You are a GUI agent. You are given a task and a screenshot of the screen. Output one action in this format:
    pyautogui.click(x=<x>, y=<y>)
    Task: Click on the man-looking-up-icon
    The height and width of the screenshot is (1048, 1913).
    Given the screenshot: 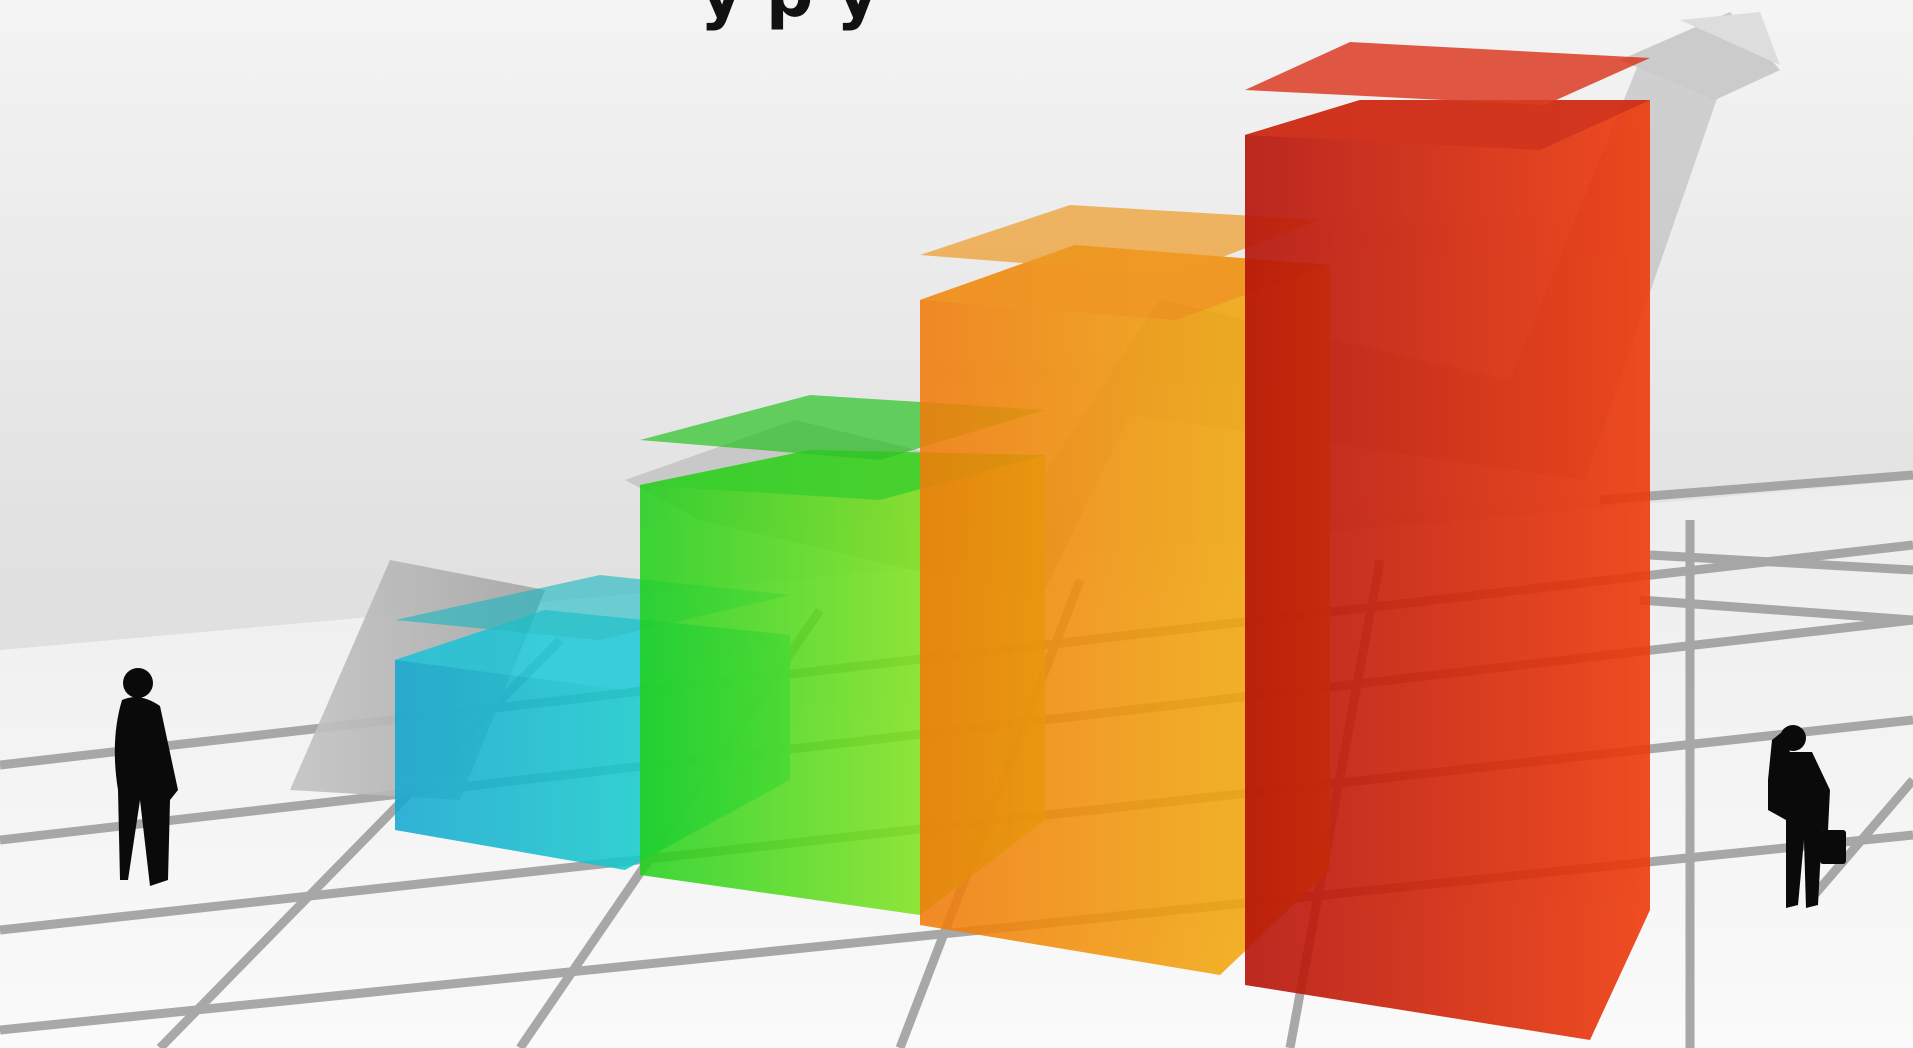 What is the action you would take?
    pyautogui.click(x=146, y=777)
    